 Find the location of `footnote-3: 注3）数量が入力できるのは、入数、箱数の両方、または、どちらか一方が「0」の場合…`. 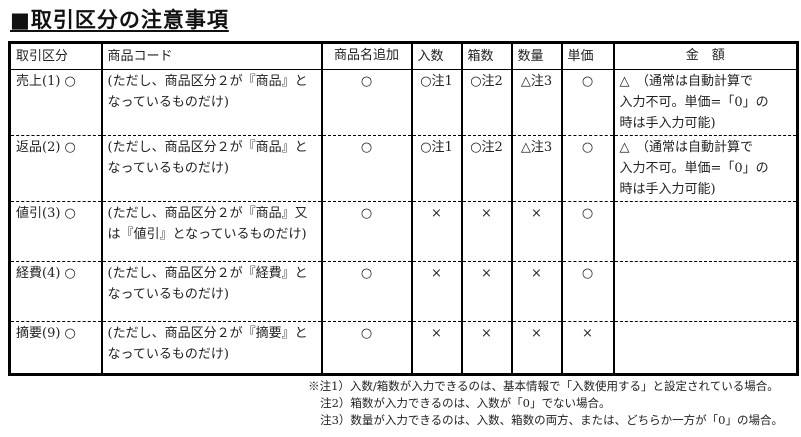

footnote-3: 注3）数量が入力できるのは、入数、箱数の両方、または、どちらか一方が「0」の場合… is located at coordinates (551, 420).